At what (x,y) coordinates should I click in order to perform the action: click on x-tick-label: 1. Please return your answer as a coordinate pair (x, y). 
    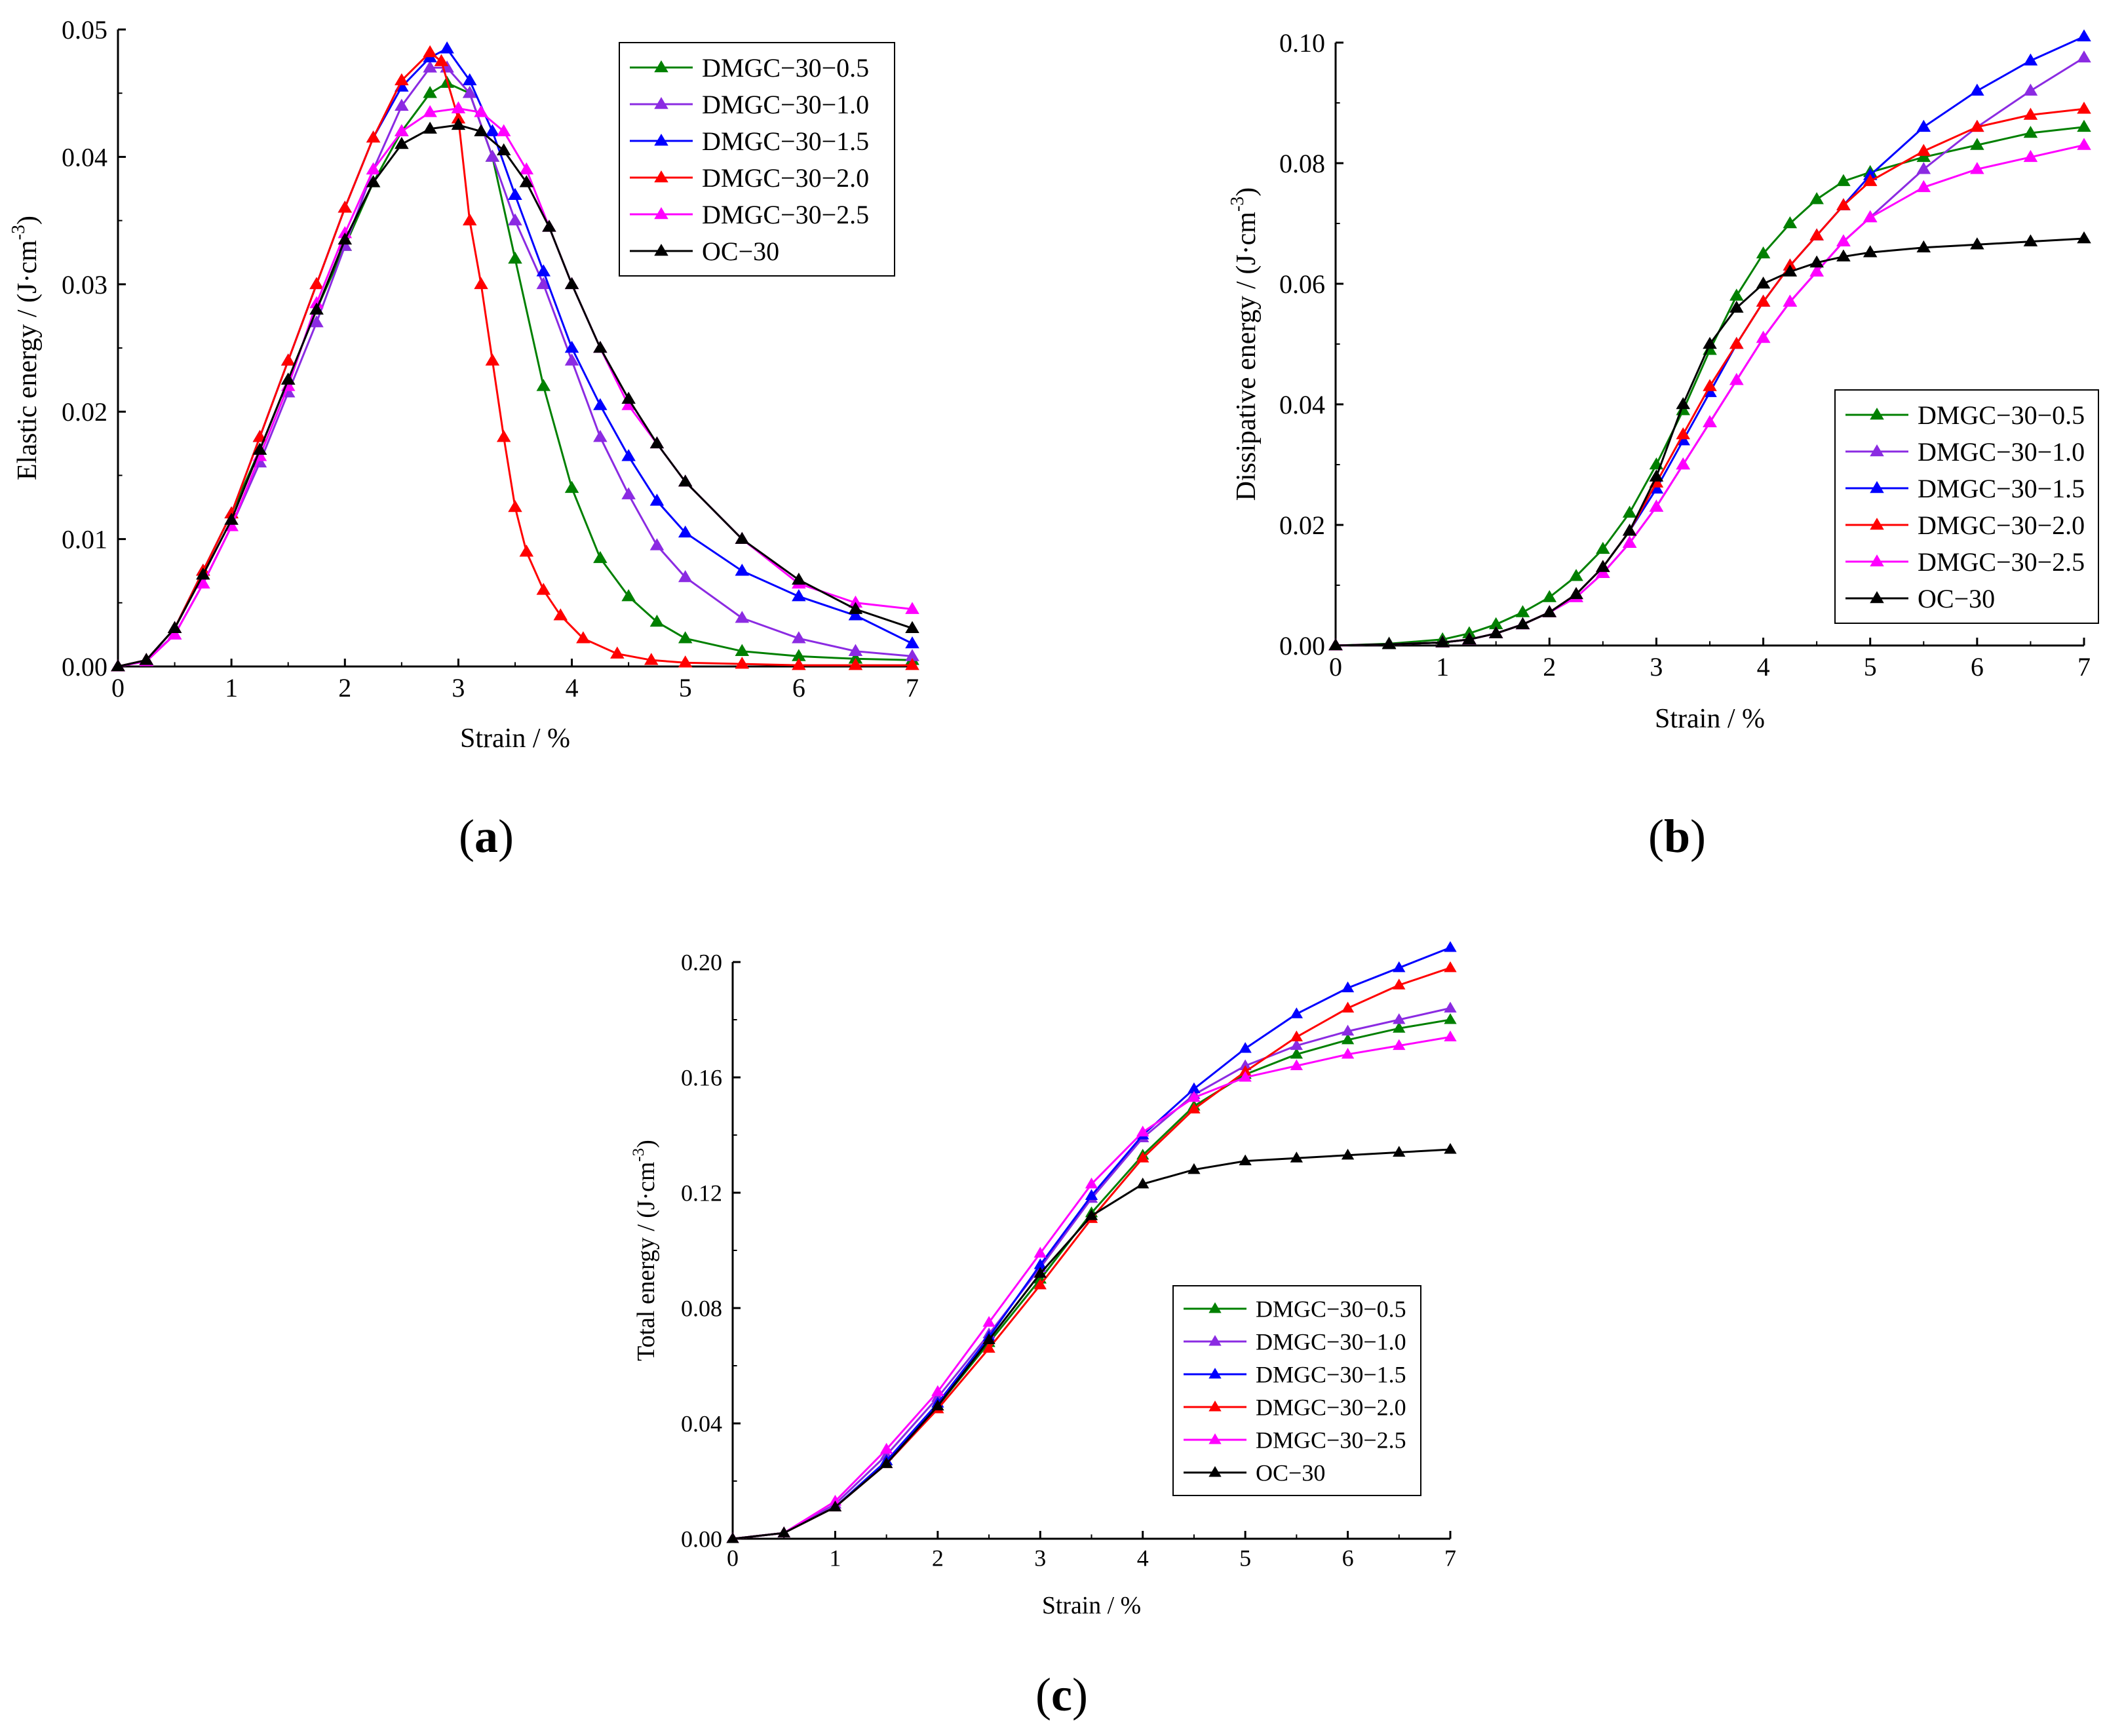
    Looking at the image, I should click on (232, 688).